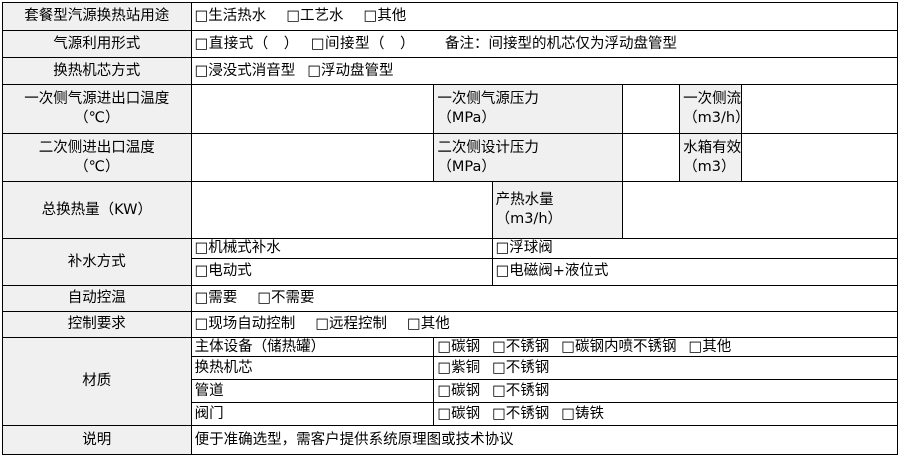 The width and height of the screenshot is (906, 471). I want to click on checkbox-makeup-solenoid-level: □电磁阀+液位式, so click(552, 271).